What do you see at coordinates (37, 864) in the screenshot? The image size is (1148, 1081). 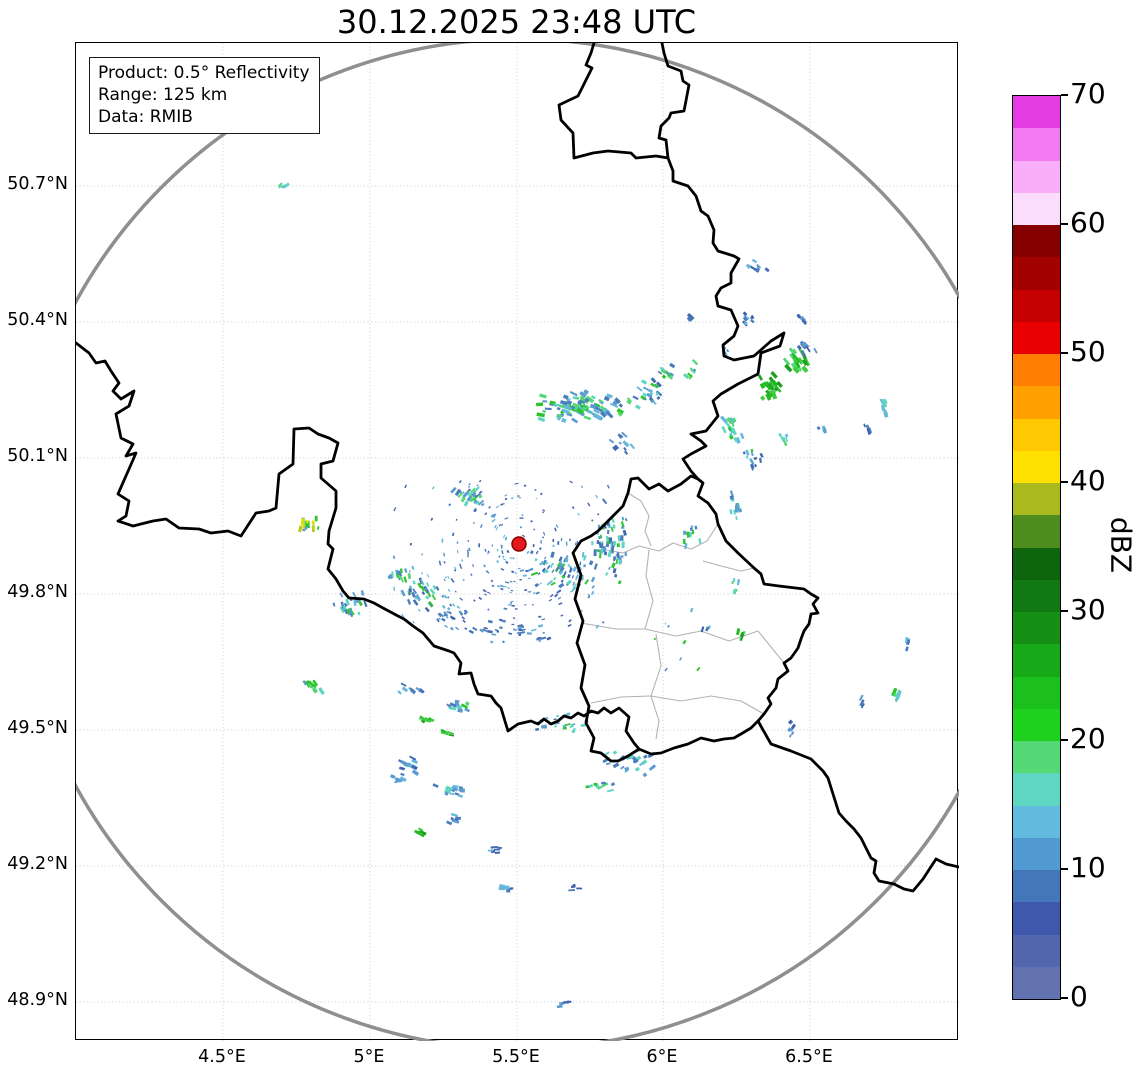 I see `y-axis-label: 49.2°N` at bounding box center [37, 864].